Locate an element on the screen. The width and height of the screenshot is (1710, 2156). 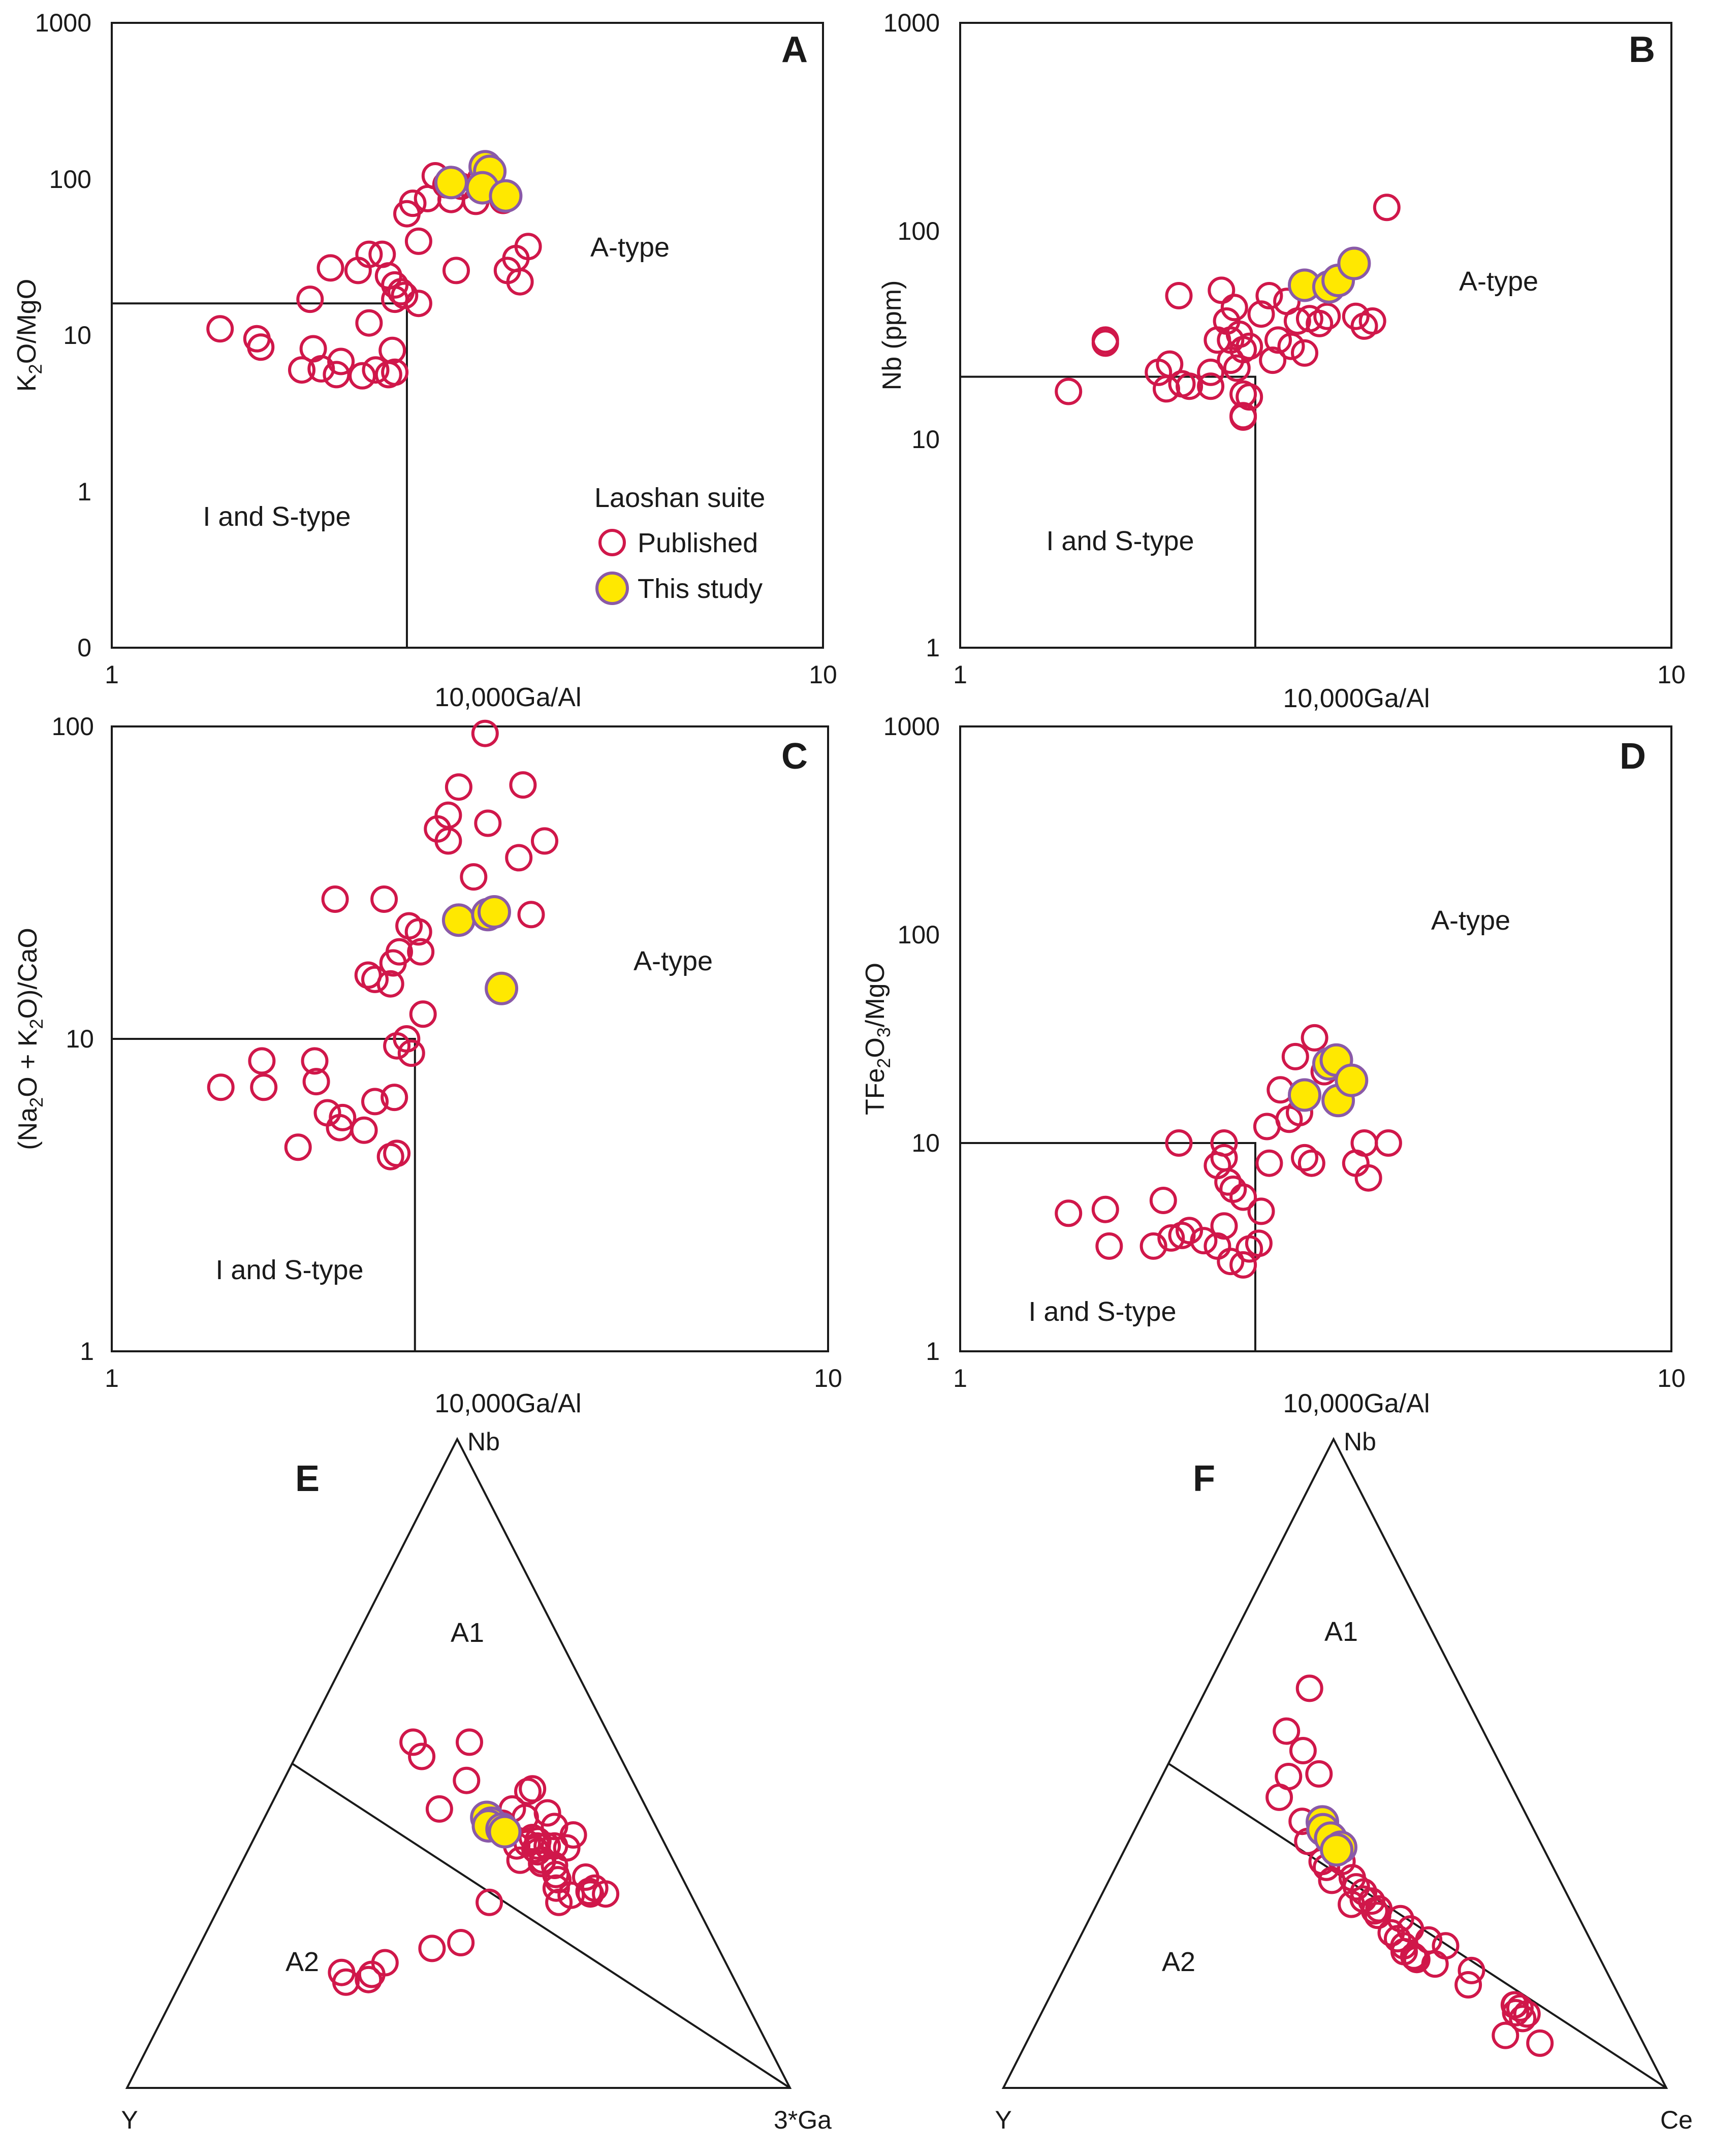
legend-this-study-label: This study is located at coordinates (700, 589).